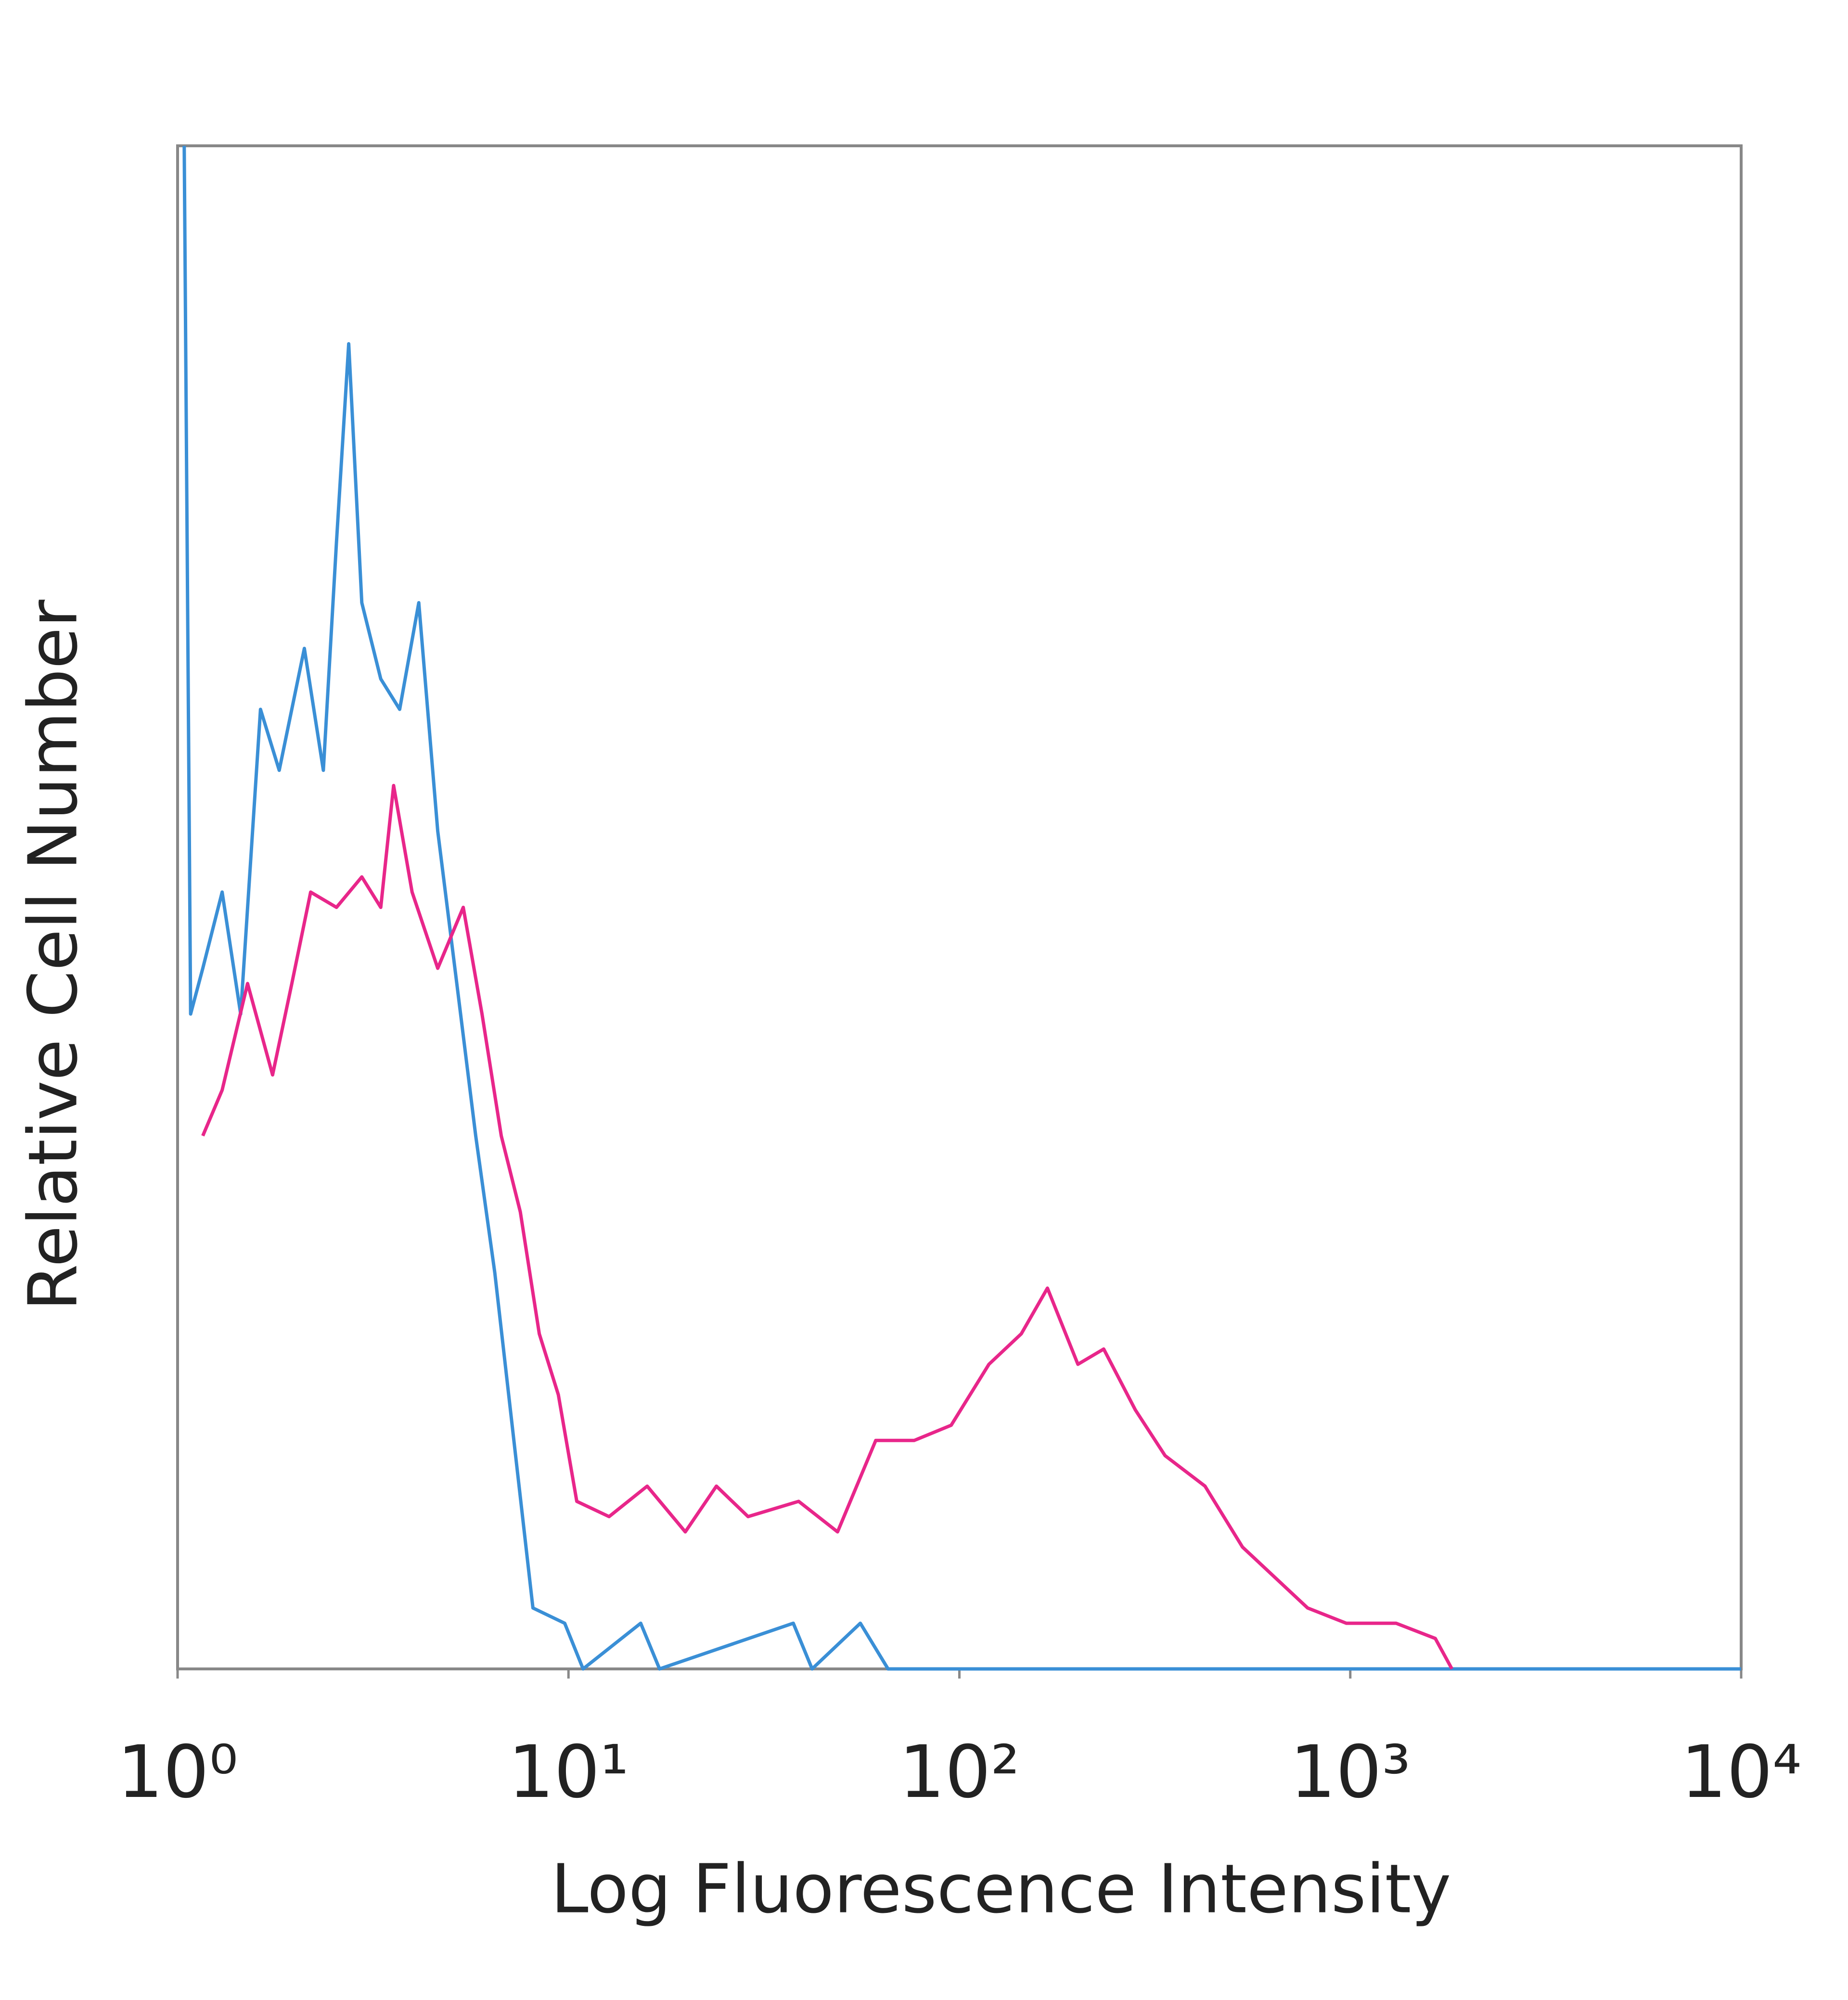  Describe the element at coordinates (959, 1772) in the screenshot. I see `x-tick-label: 10²` at that location.